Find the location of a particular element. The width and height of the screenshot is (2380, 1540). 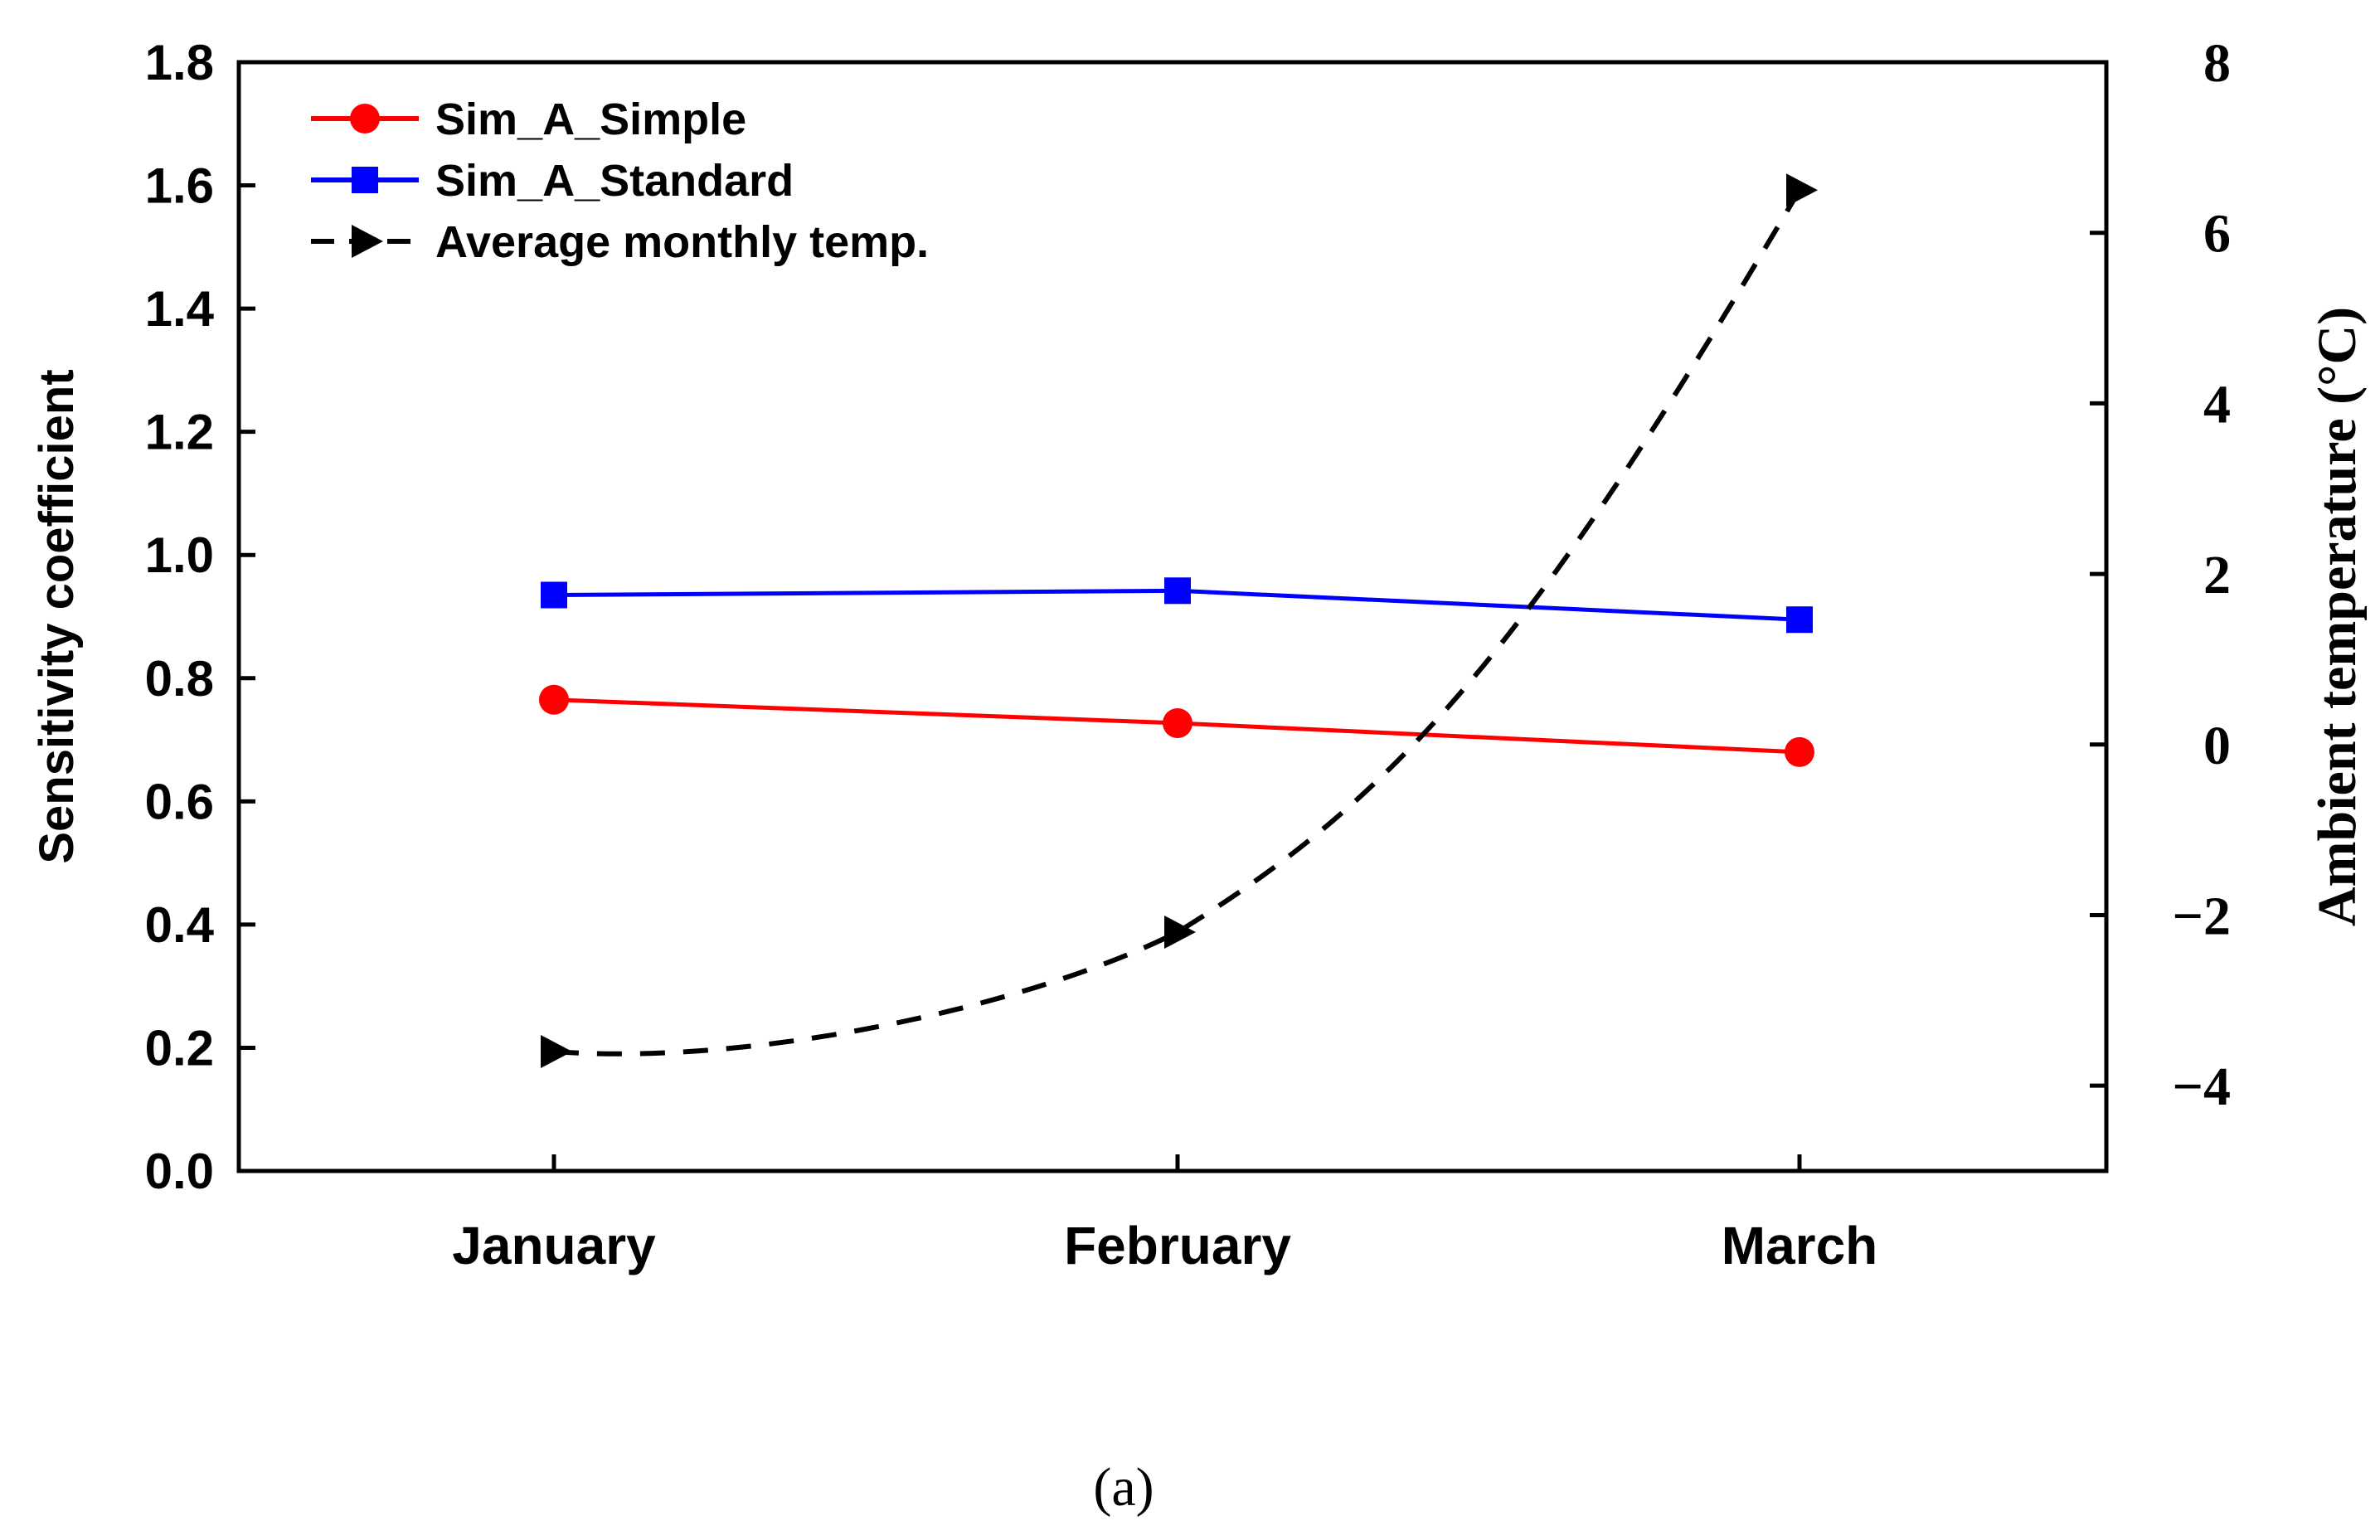

y-left-tick-label: 1.2 is located at coordinates (179, 432).